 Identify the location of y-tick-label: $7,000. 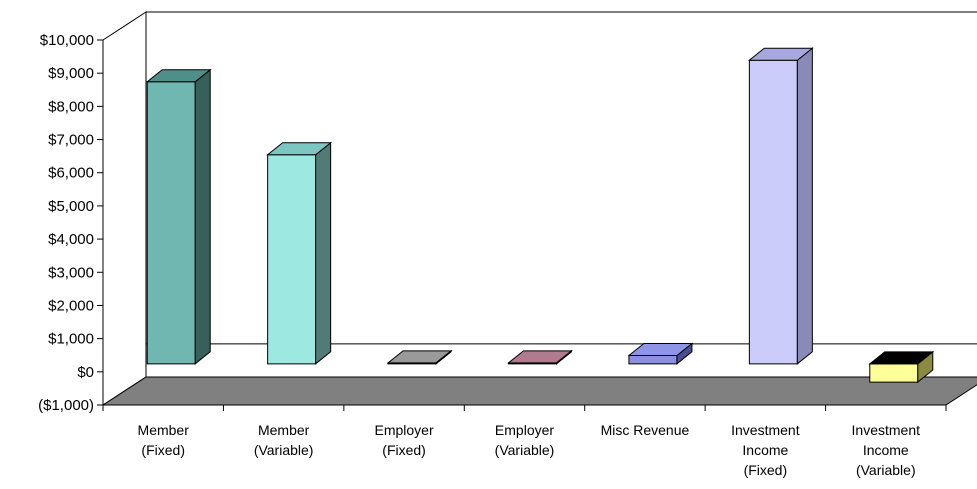
(71, 140).